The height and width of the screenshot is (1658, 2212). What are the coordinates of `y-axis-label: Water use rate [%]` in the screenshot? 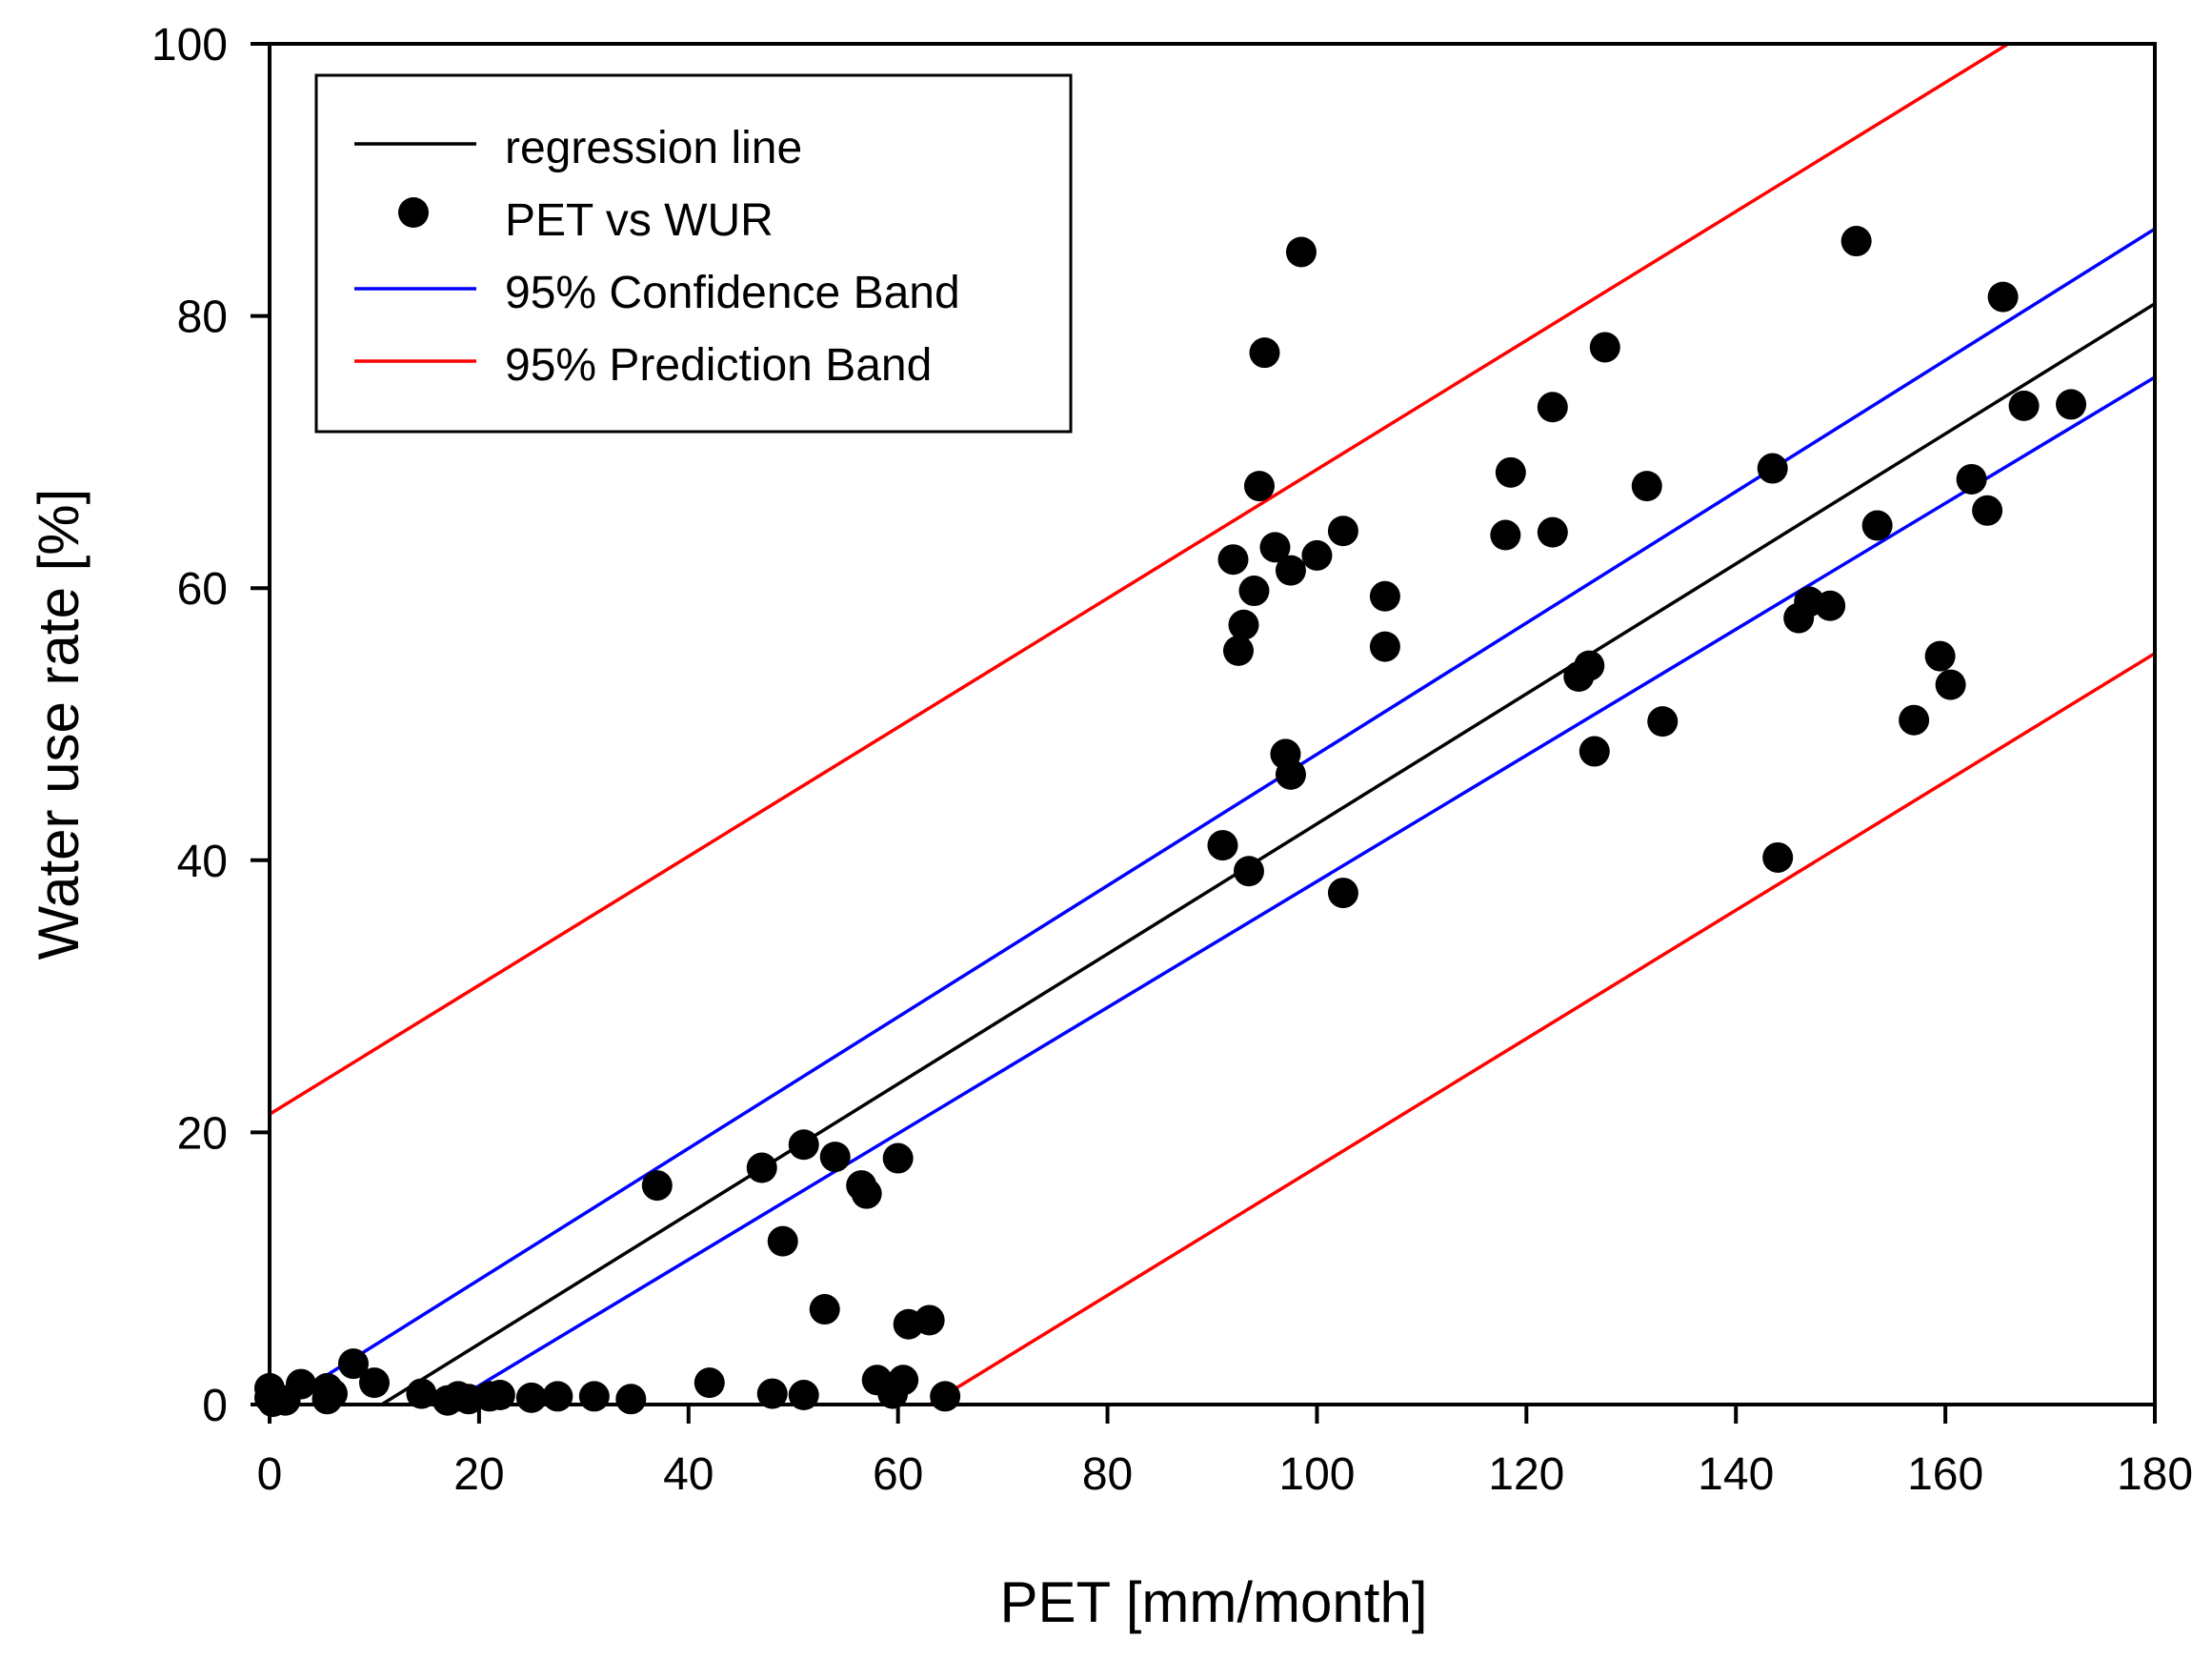 It's located at (58, 724).